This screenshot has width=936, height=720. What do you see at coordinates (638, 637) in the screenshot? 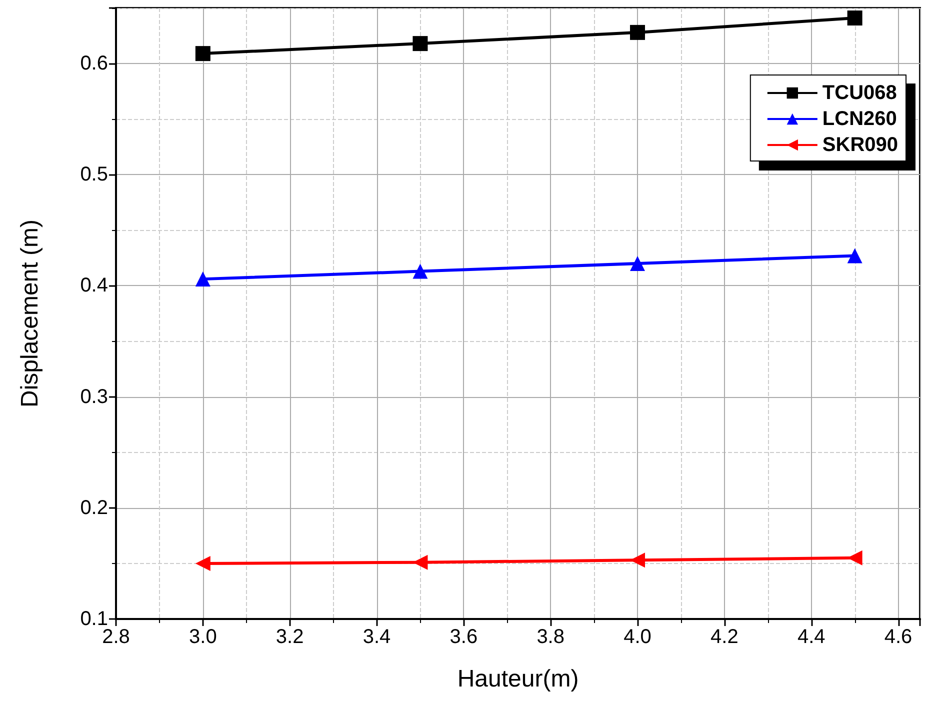
I see `x-tick-label: 4.0` at bounding box center [638, 637].